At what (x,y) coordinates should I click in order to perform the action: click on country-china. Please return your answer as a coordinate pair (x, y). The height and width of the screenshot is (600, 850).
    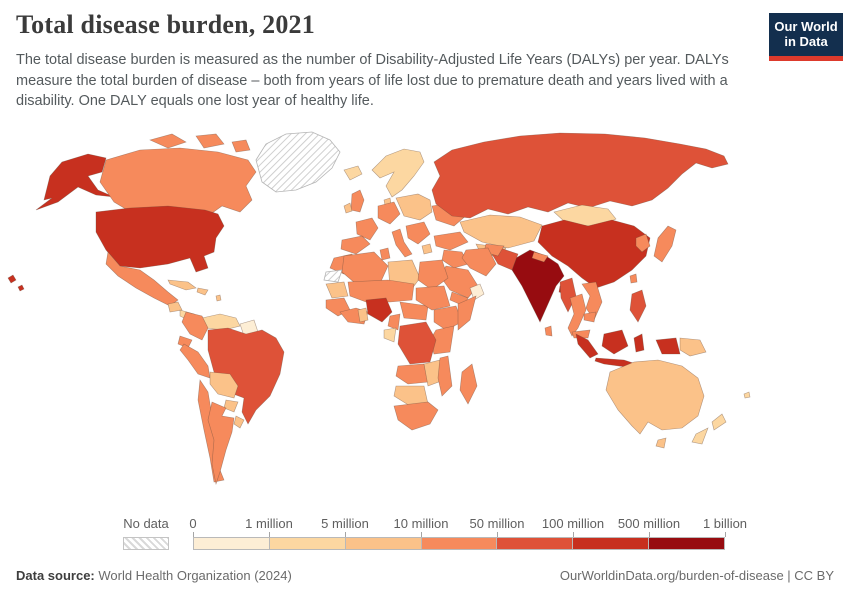
    Looking at the image, I should click on (594, 254).